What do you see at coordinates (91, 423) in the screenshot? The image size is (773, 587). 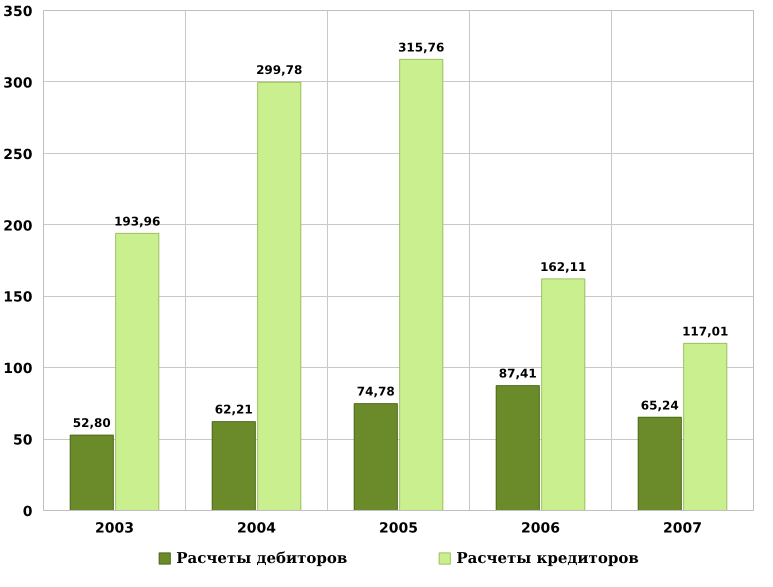 I see `data-label: 52,80` at bounding box center [91, 423].